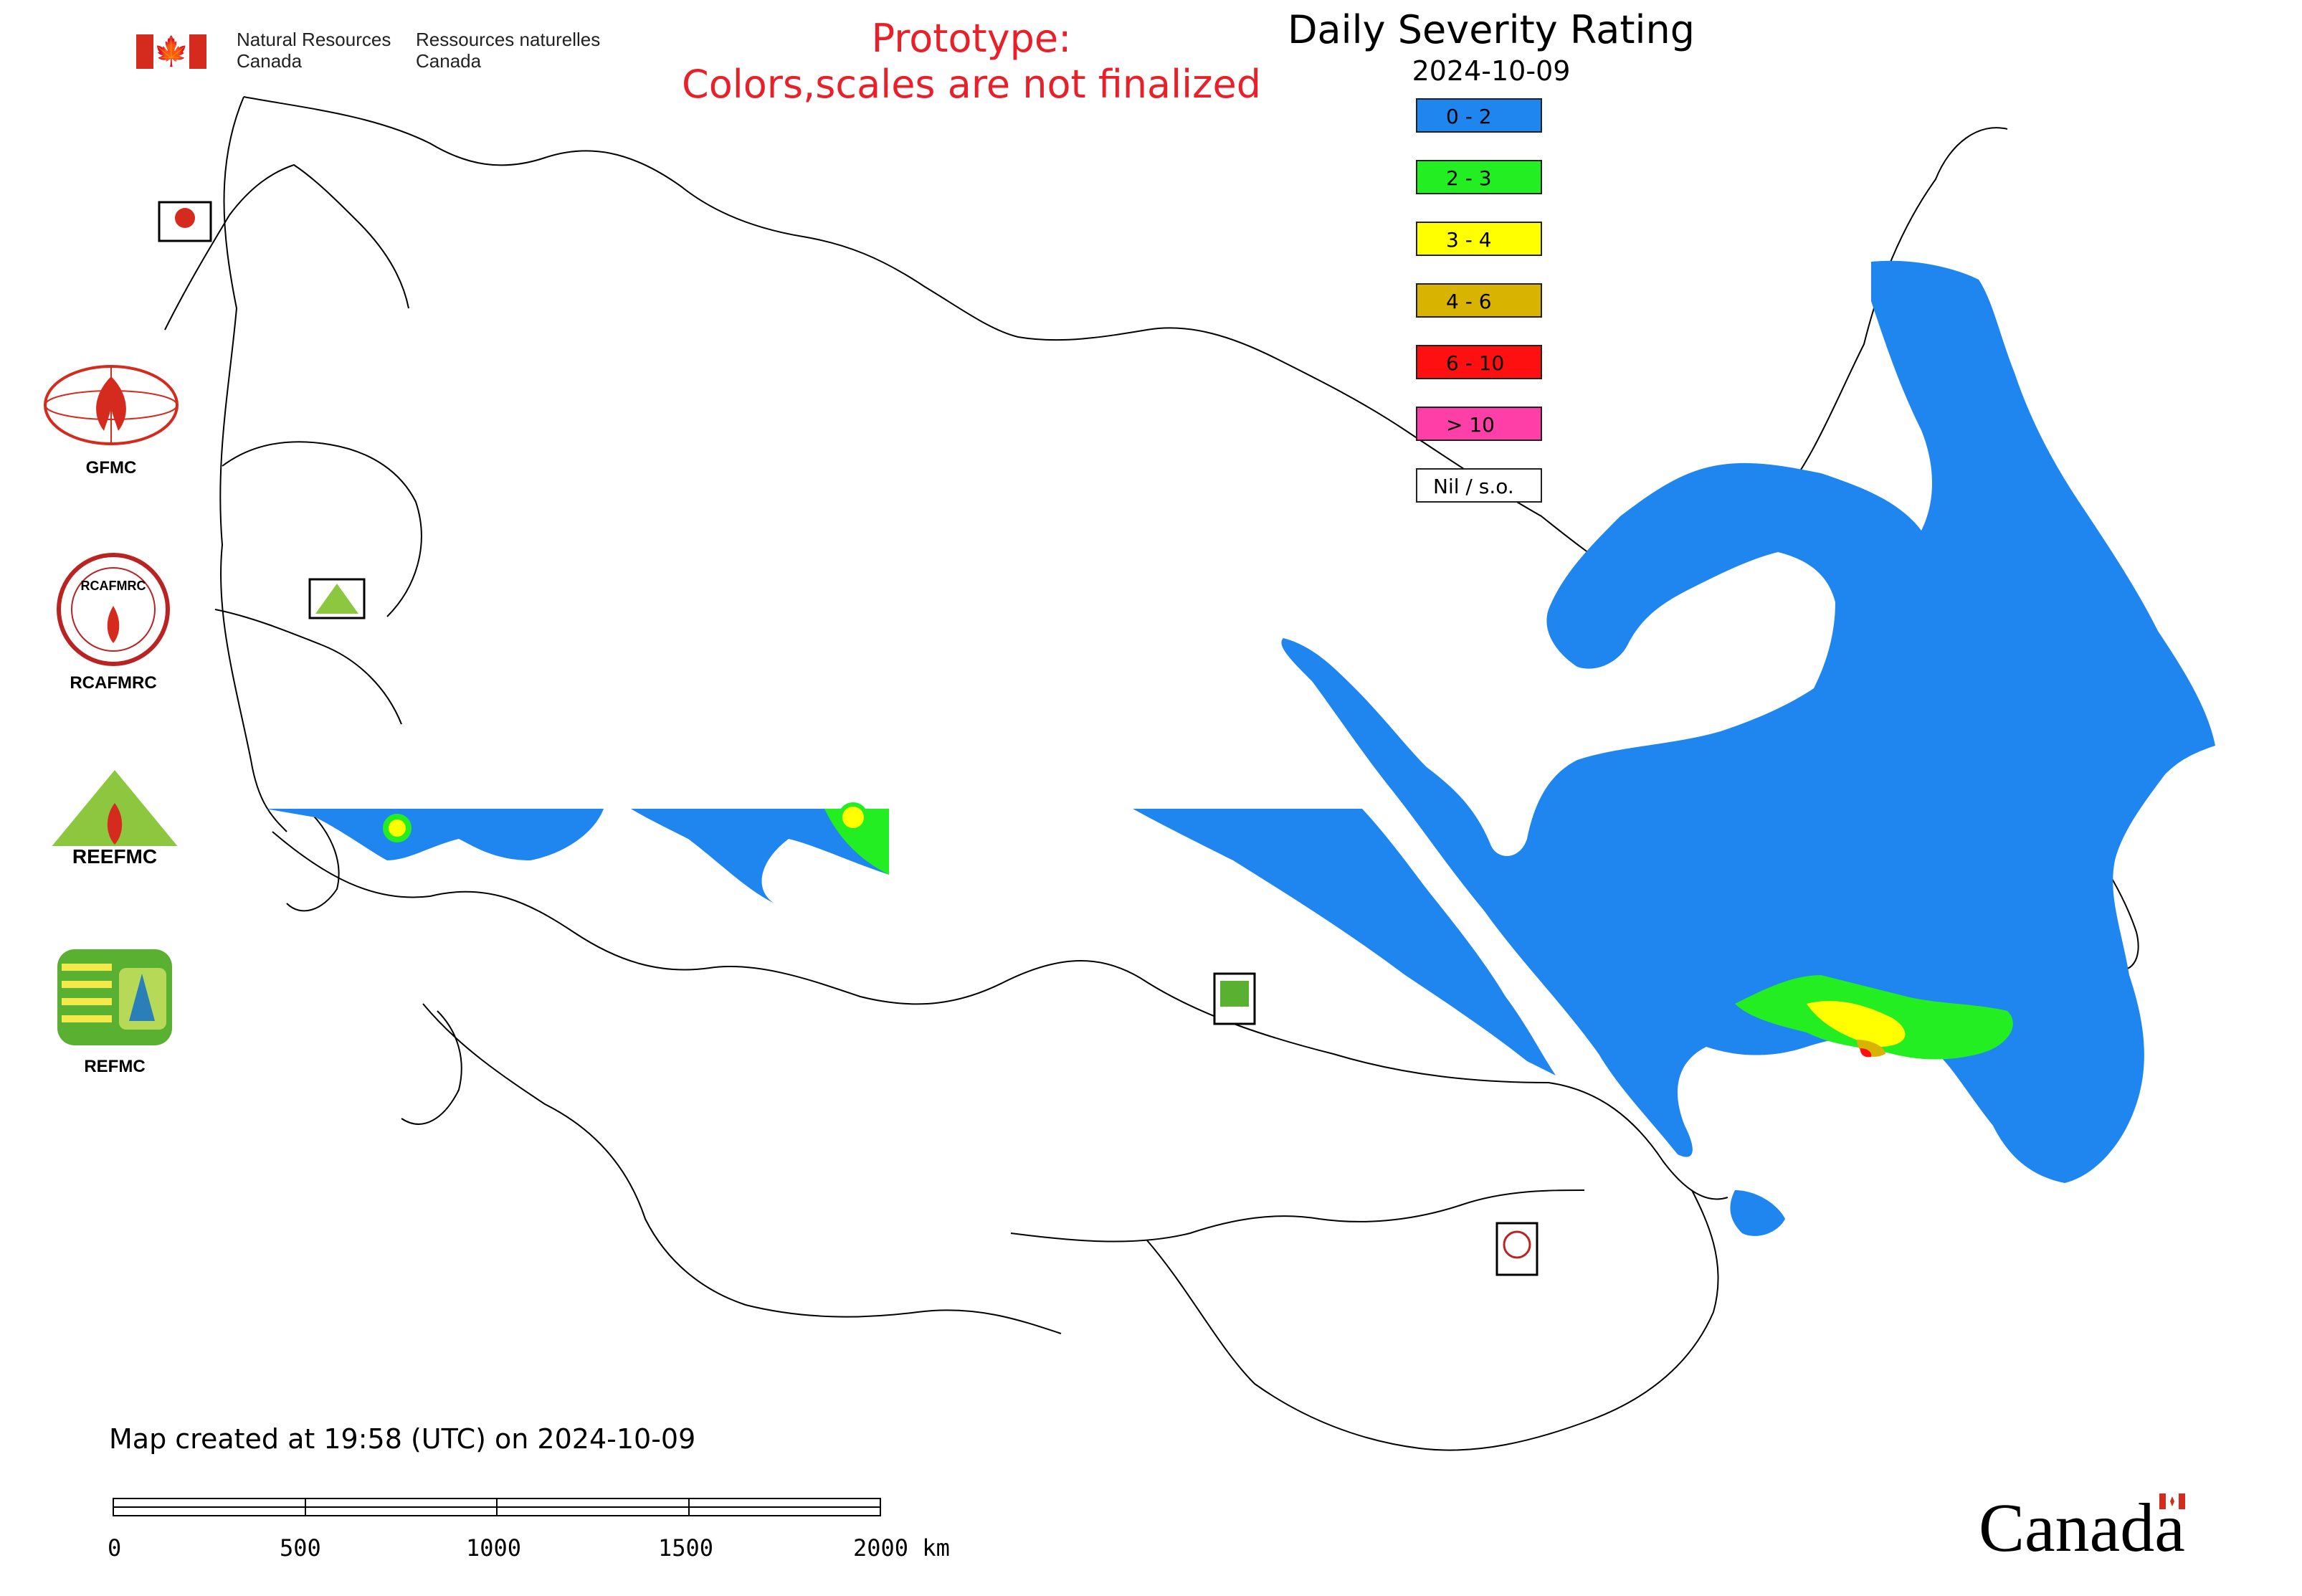  Describe the element at coordinates (1479, 300) in the screenshot. I see `legend-item-4-6: 4 - 6` at that location.